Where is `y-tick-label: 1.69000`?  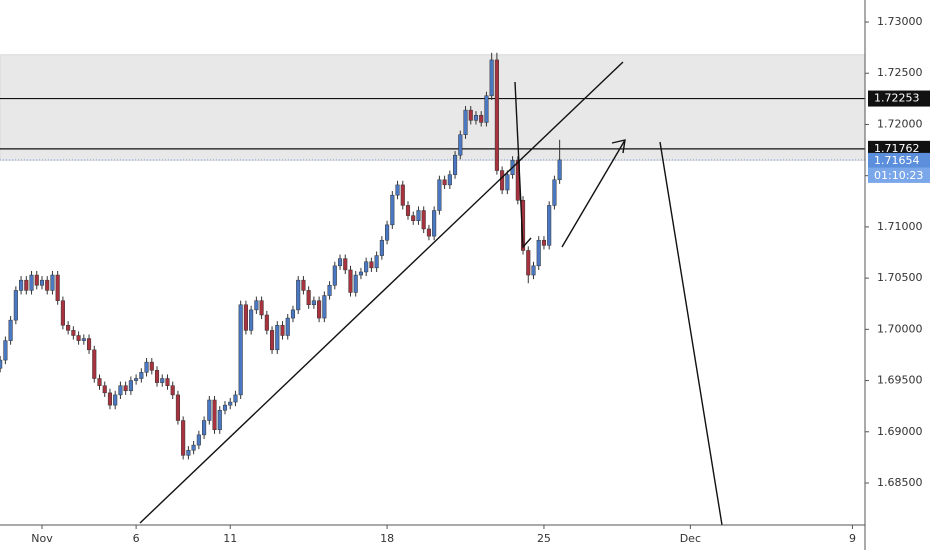
y-tick-label: 1.69000 is located at coordinates (900, 431).